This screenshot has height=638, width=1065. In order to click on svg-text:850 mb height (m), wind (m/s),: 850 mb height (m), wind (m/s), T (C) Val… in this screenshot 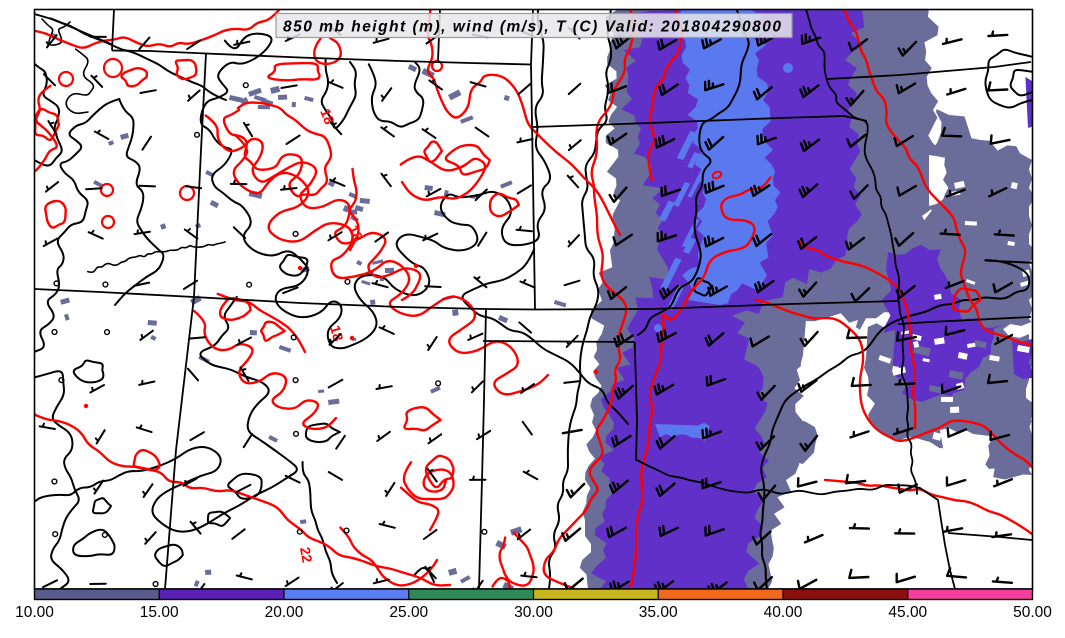, I will do `click(532, 27)`.